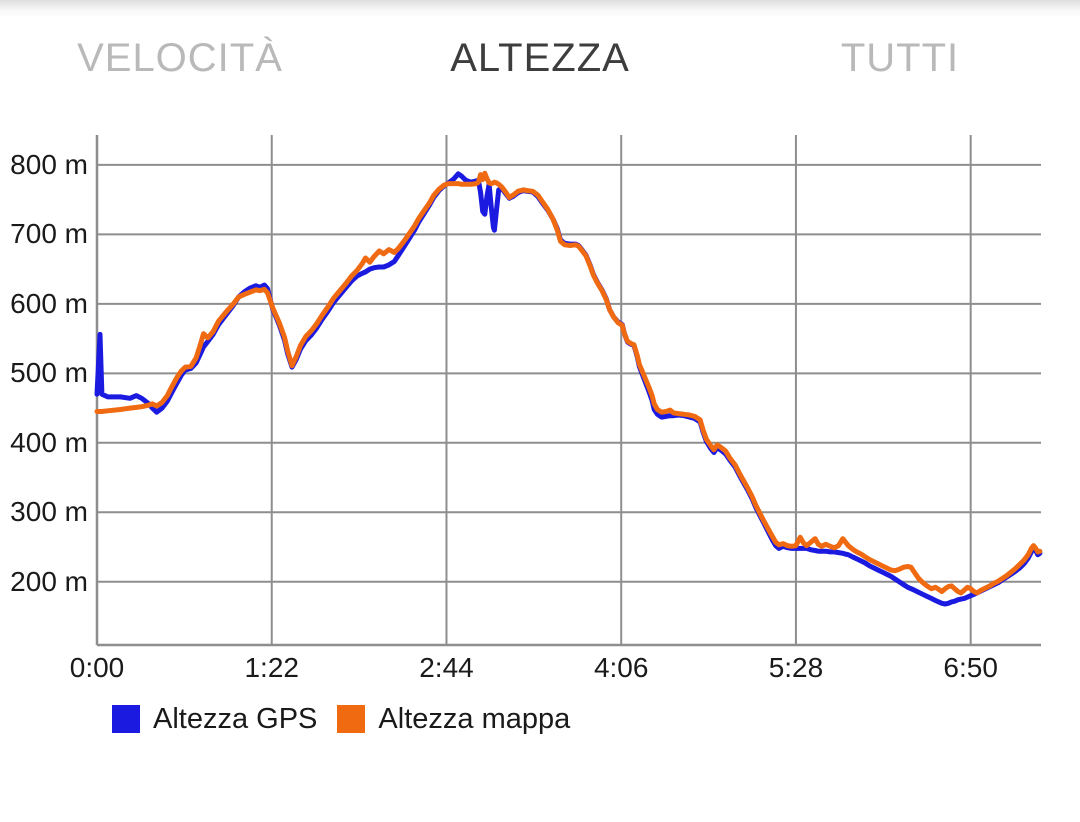 Image resolution: width=1080 pixels, height=822 pixels. I want to click on x-axis-tick-label: 1:22, so click(271, 667).